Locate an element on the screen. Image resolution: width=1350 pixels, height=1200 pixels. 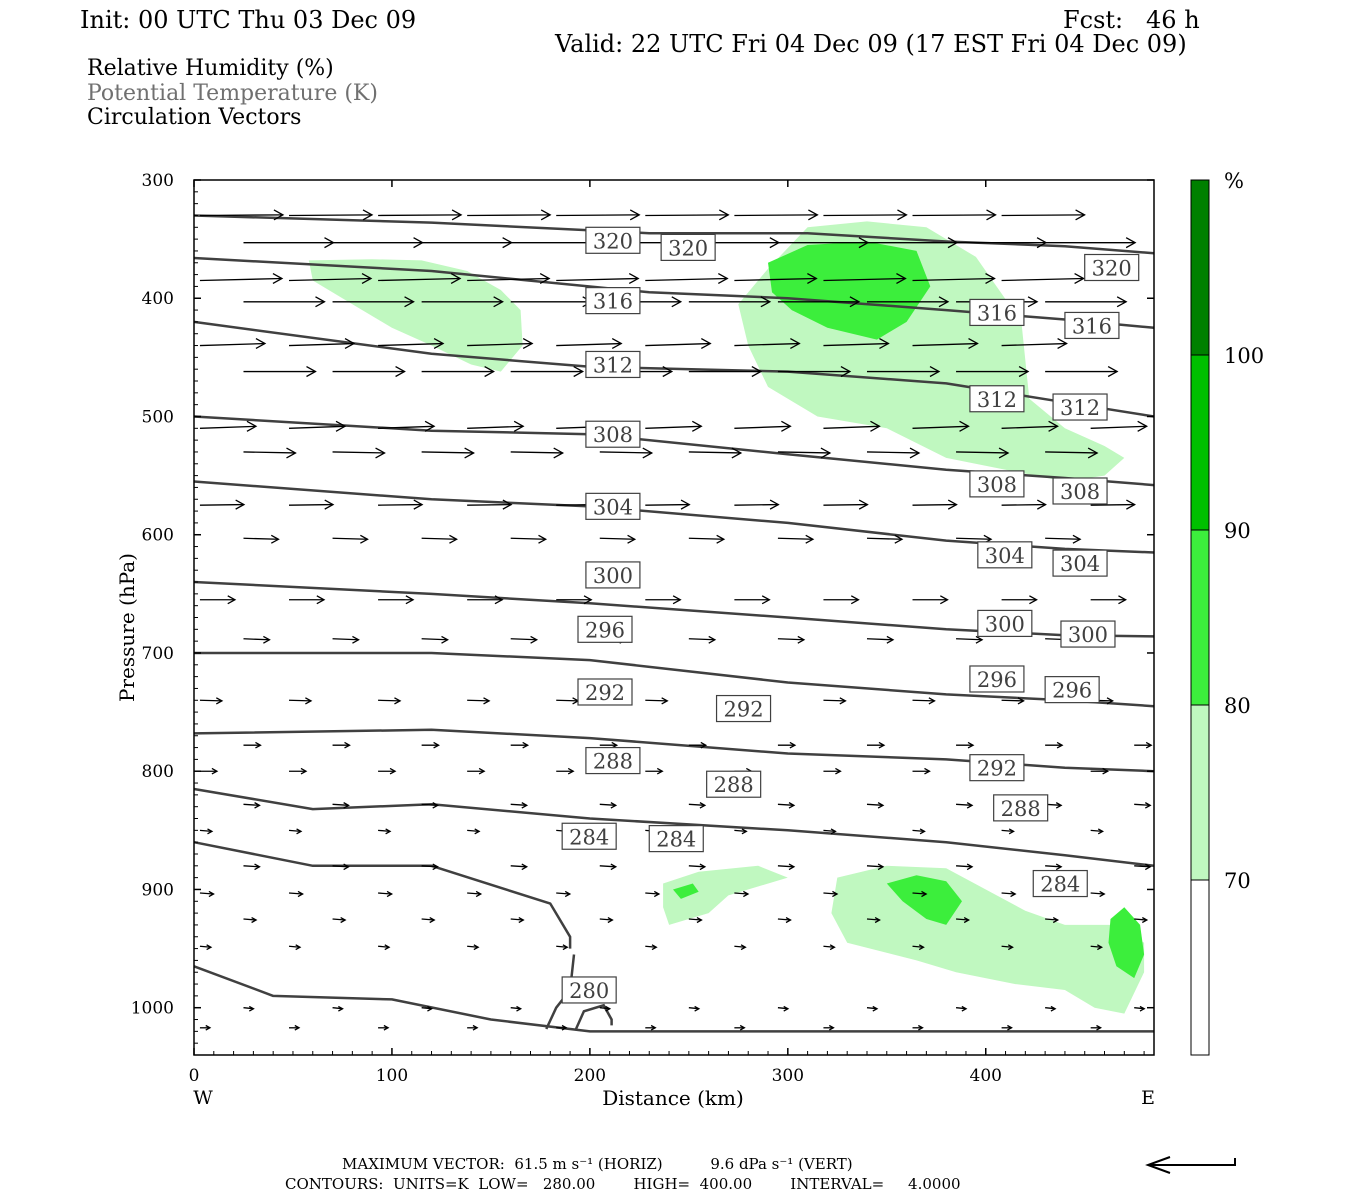
colorbar-frame is located at coordinates (1200, 617).